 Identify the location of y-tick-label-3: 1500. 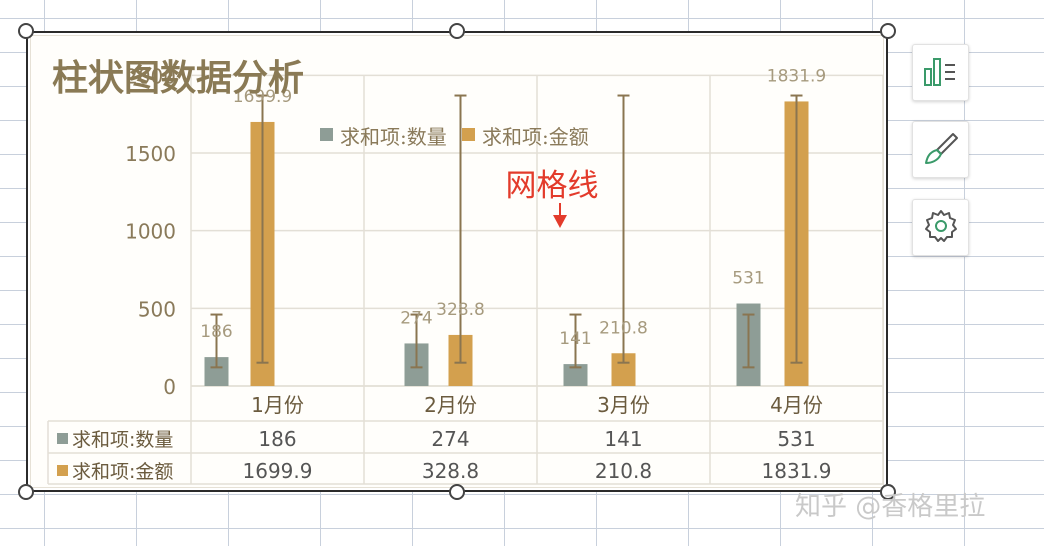
(150, 154).